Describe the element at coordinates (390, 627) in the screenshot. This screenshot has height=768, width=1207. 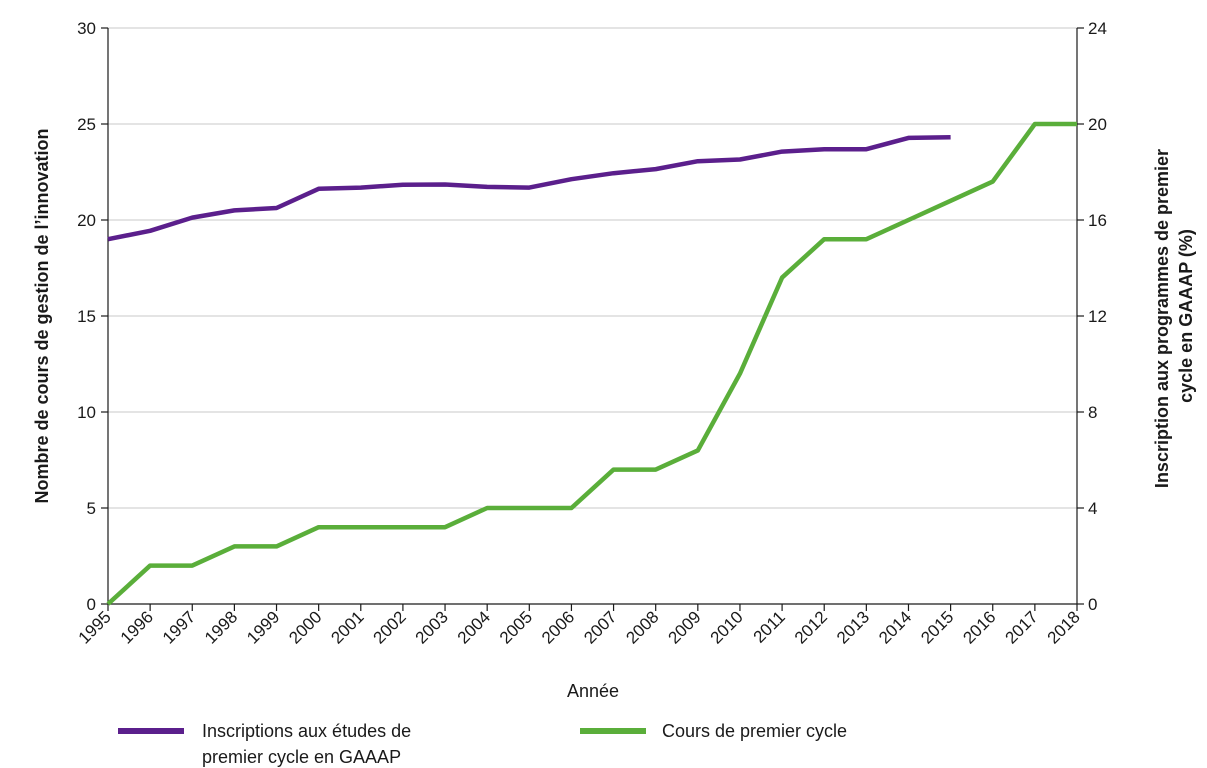
I see `x-tick-label: 2002` at that location.